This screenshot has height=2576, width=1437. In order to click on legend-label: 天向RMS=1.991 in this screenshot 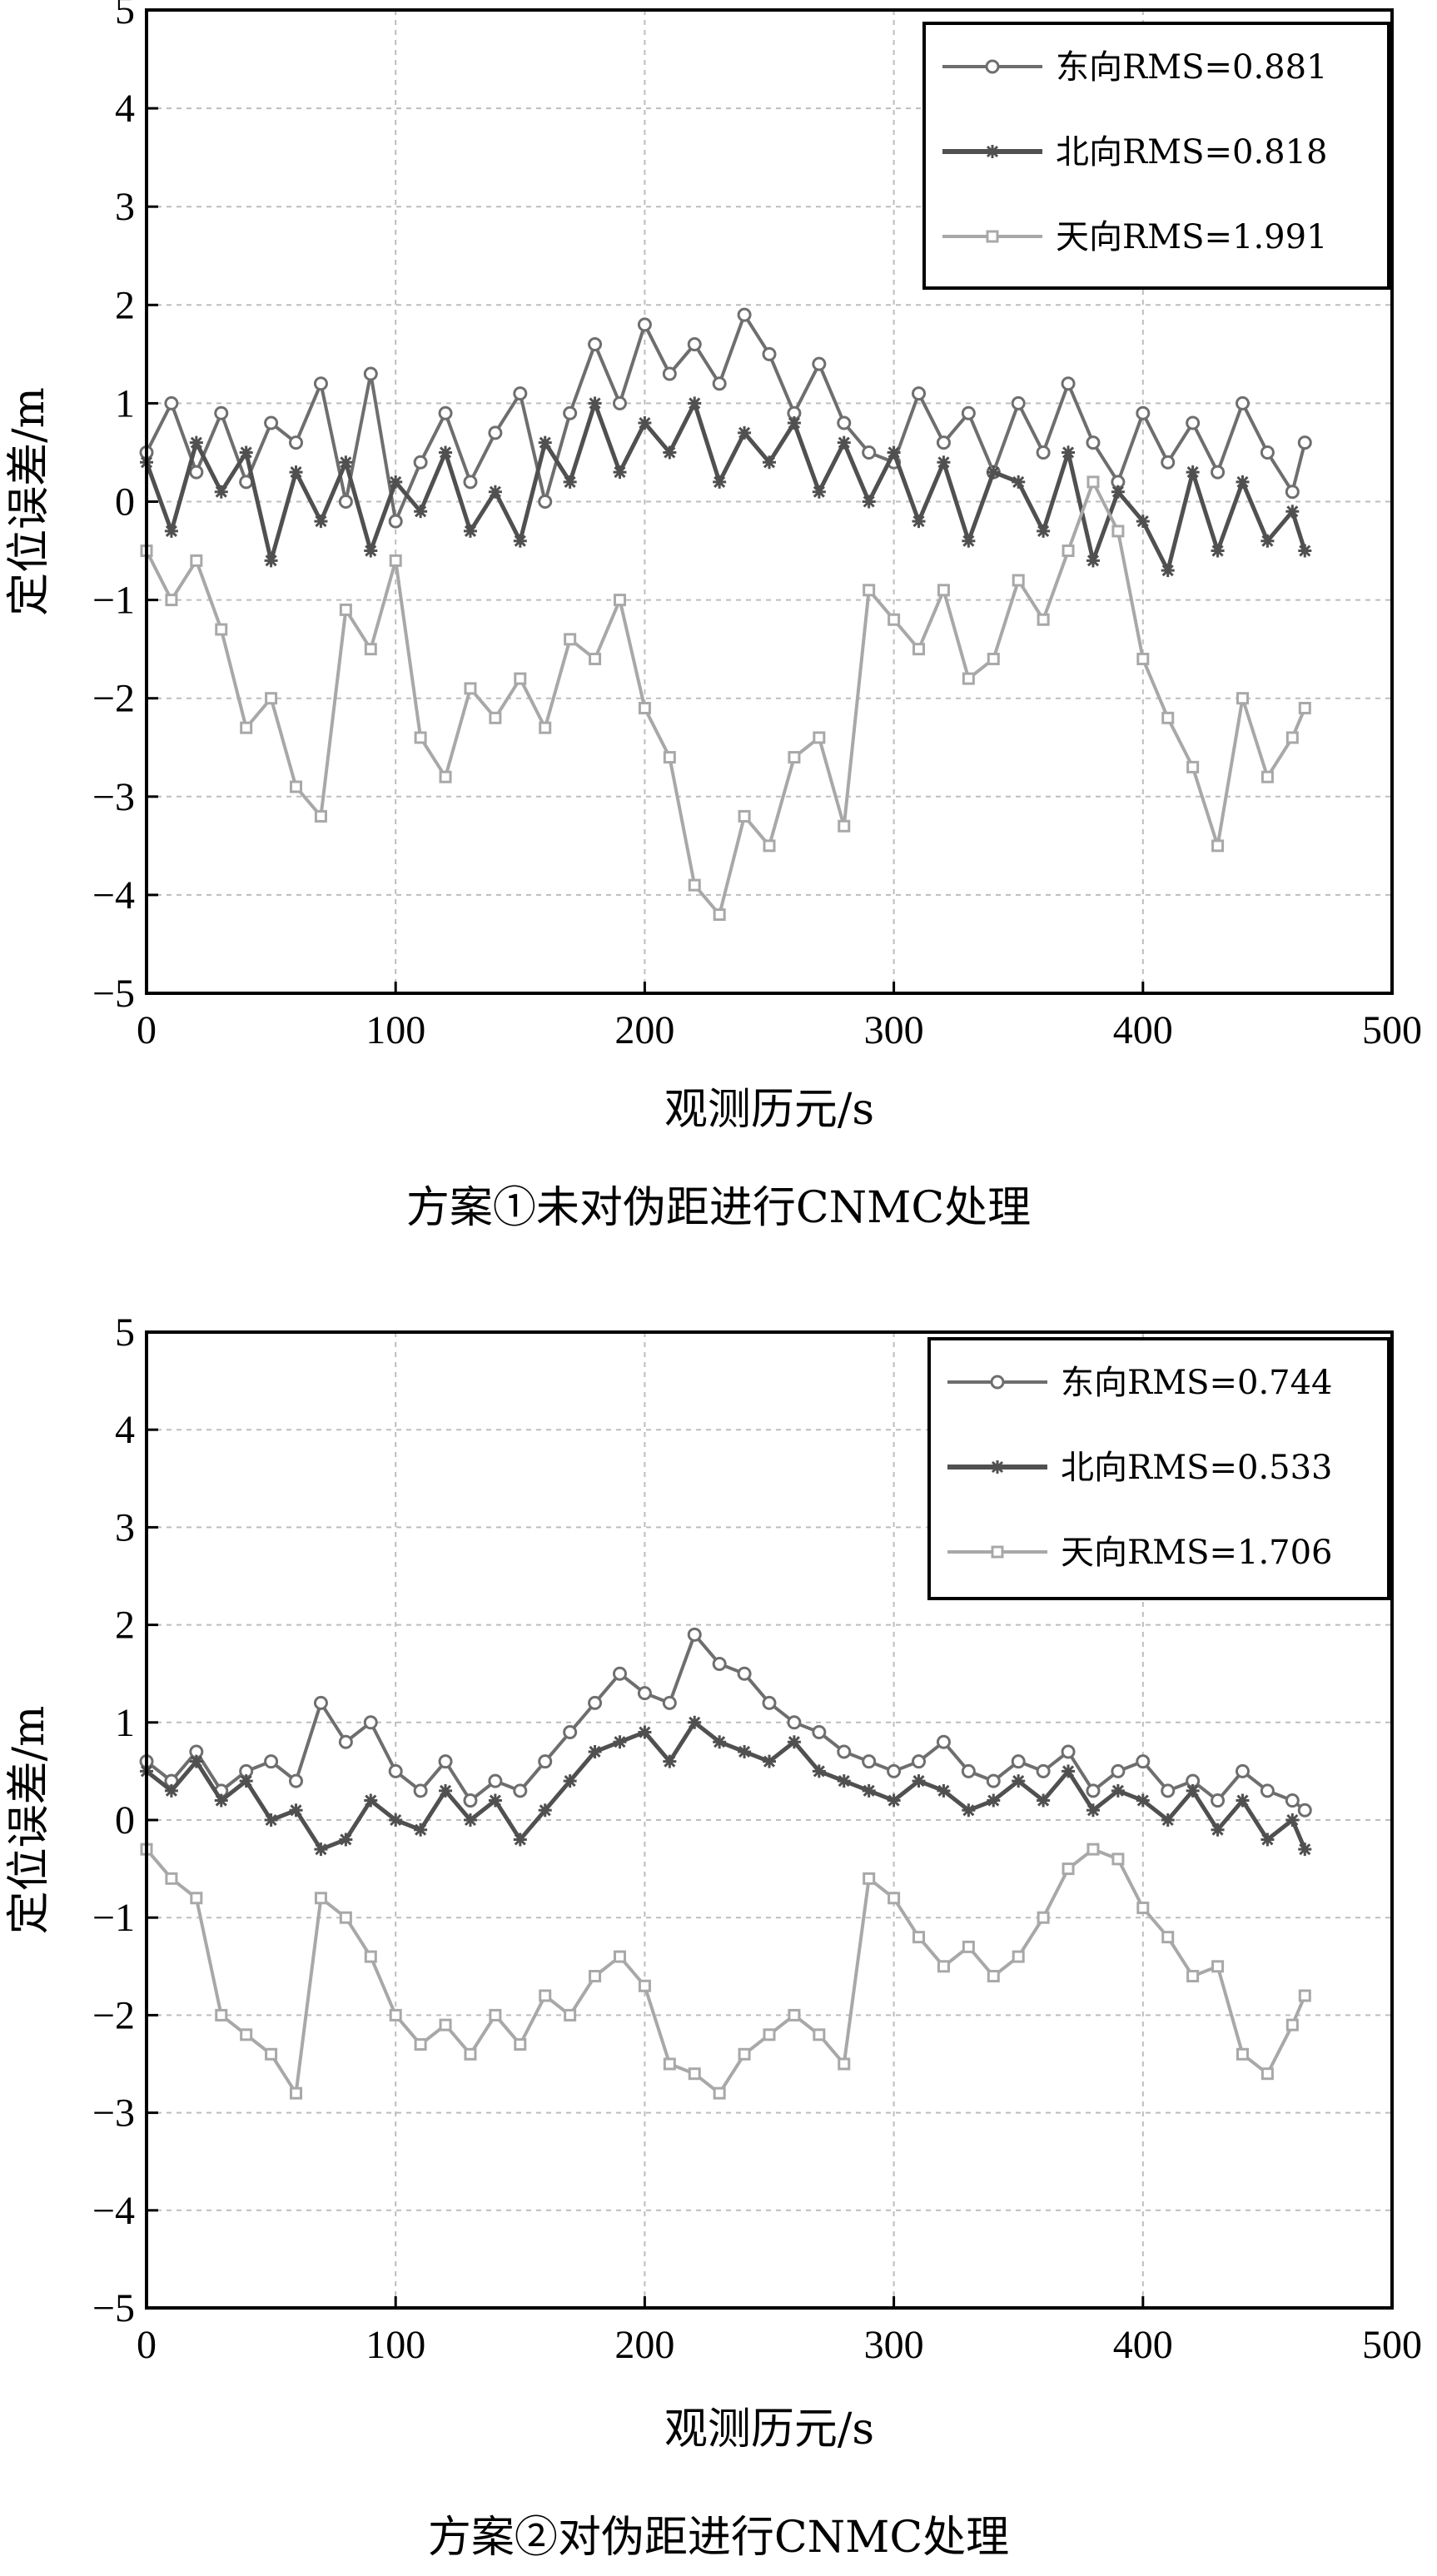, I will do `click(1192, 237)`.